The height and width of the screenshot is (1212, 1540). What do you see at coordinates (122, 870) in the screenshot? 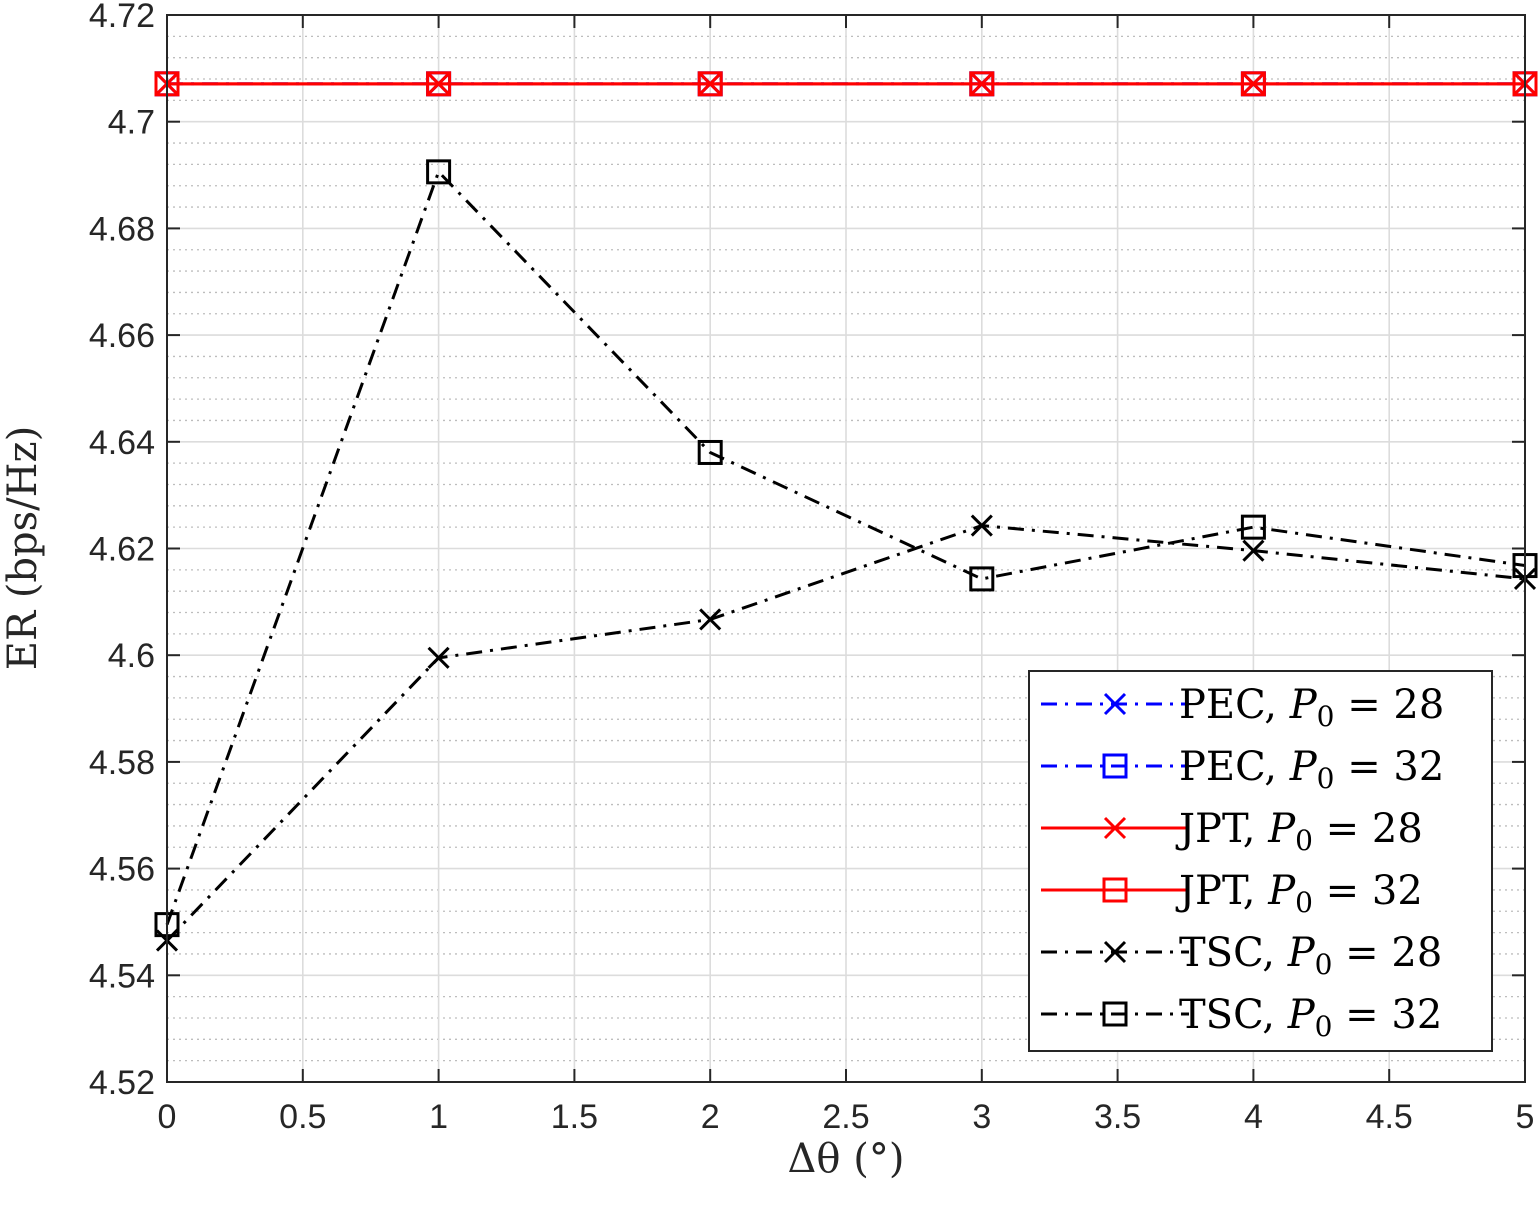
I see `y-tick-label: 4.56` at bounding box center [122, 870].